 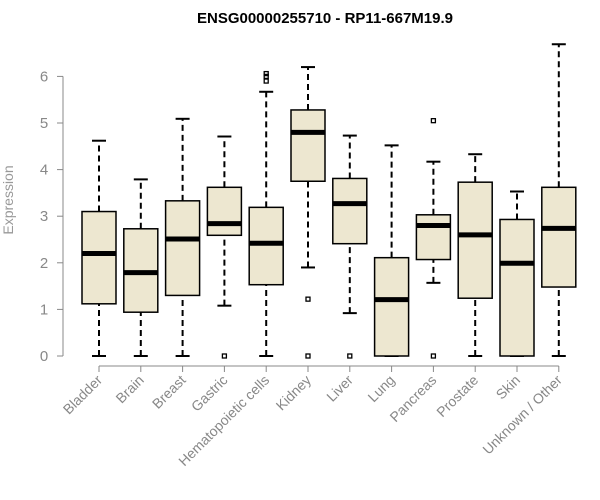 What do you see at coordinates (169, 392) in the screenshot?
I see `x-tick-label: Breast` at bounding box center [169, 392].